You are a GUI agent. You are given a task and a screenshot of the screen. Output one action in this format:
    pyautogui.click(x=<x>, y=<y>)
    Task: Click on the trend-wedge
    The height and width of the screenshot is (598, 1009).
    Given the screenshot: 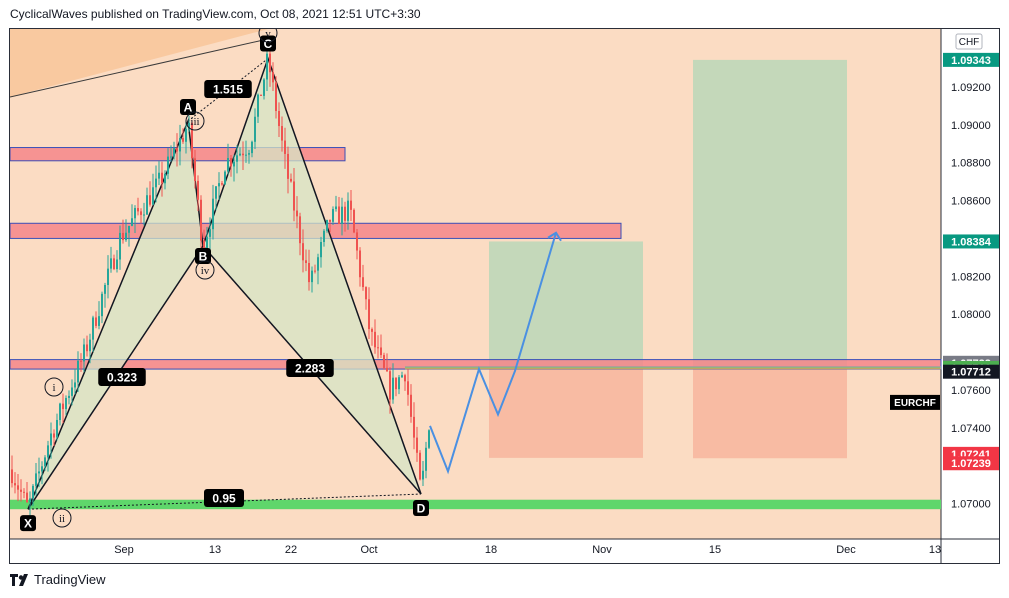 What is the action you would take?
    pyautogui.click(x=139, y=63)
    